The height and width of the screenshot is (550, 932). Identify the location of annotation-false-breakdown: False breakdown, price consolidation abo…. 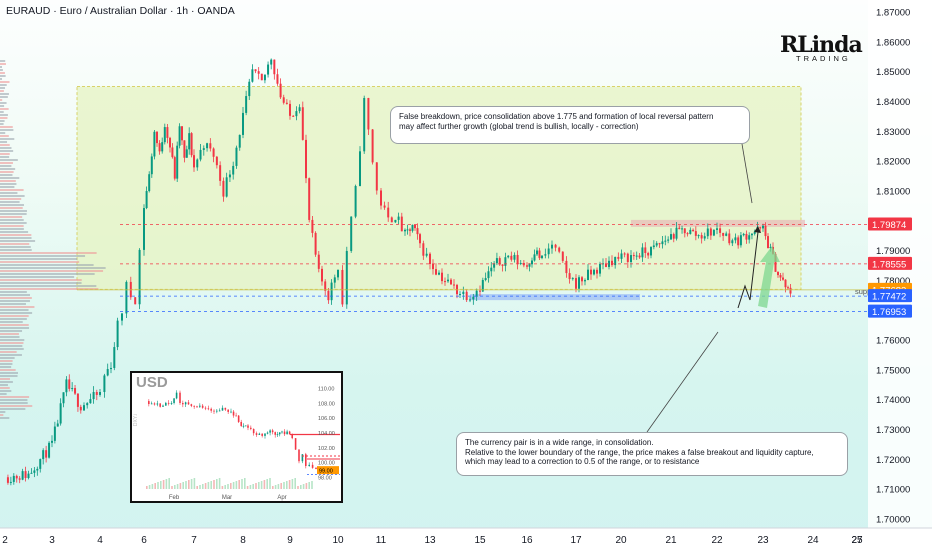
(570, 125).